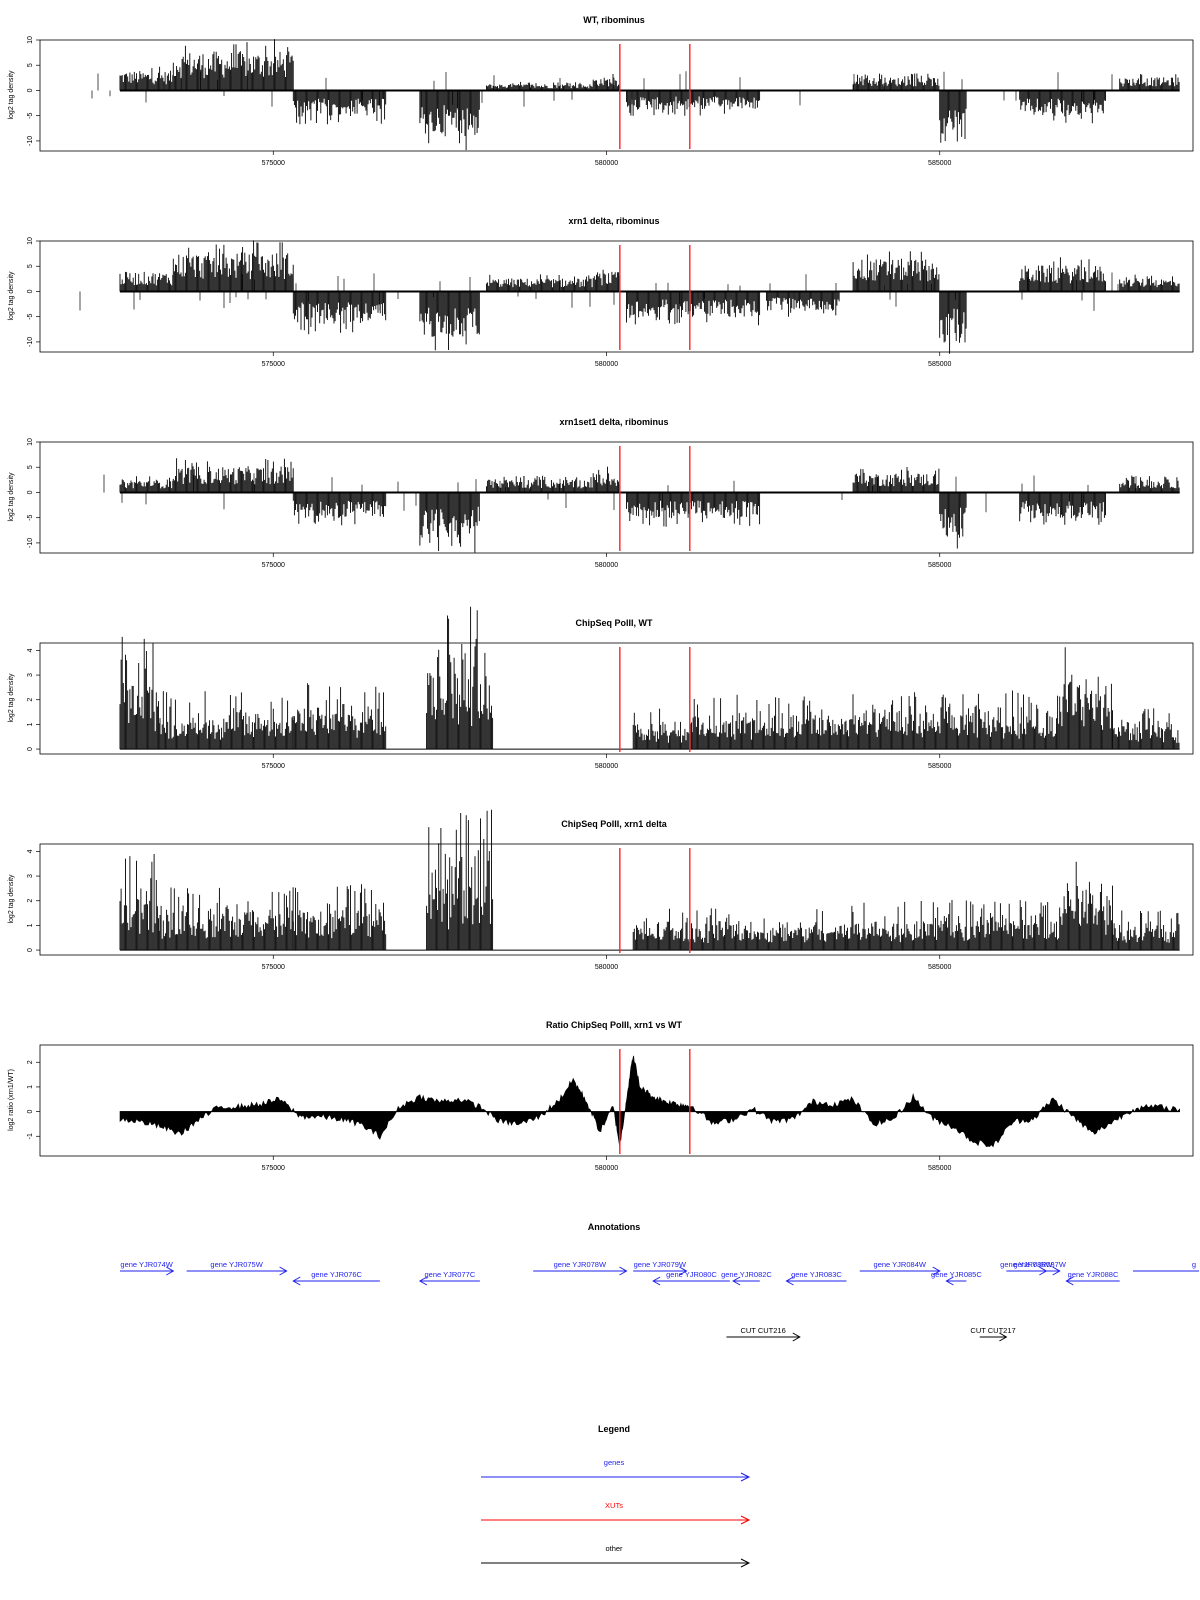  Describe the element at coordinates (614, 20) in the screenshot. I see `panel-title: WT, ribominus` at that location.